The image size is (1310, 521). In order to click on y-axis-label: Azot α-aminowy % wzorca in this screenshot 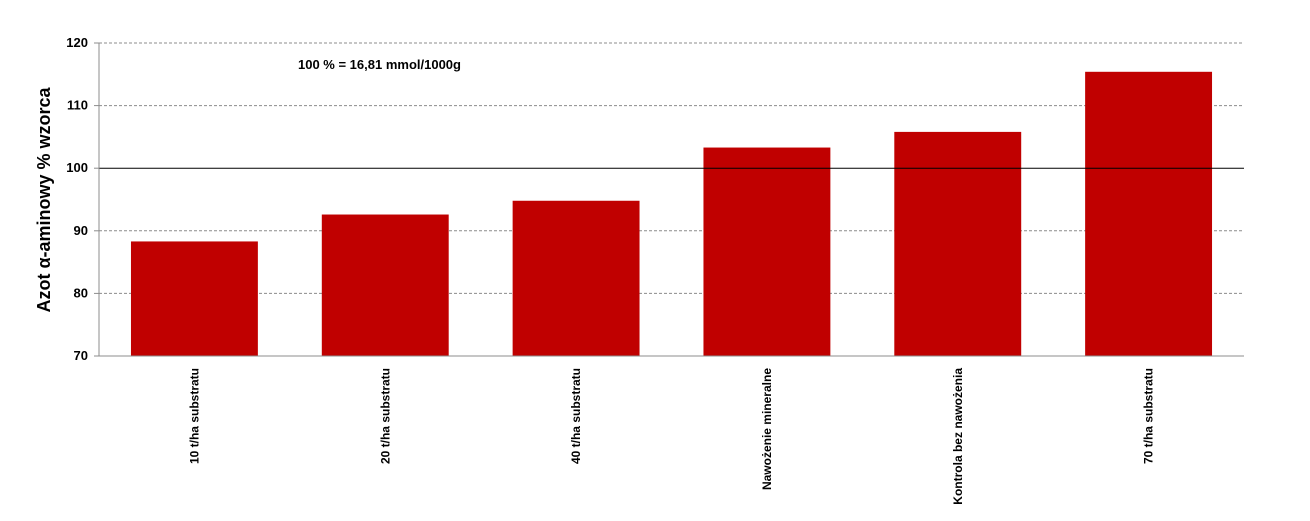, I will do `click(44, 199)`.